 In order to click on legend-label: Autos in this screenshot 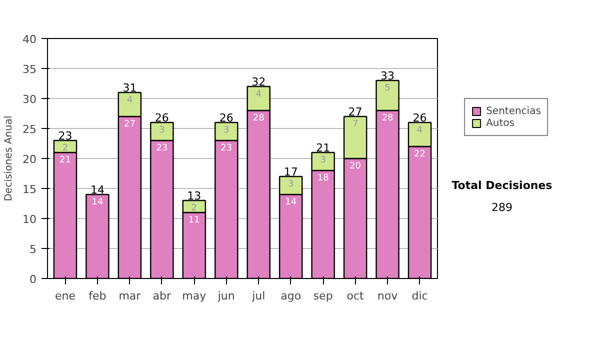, I will do `click(500, 123)`.